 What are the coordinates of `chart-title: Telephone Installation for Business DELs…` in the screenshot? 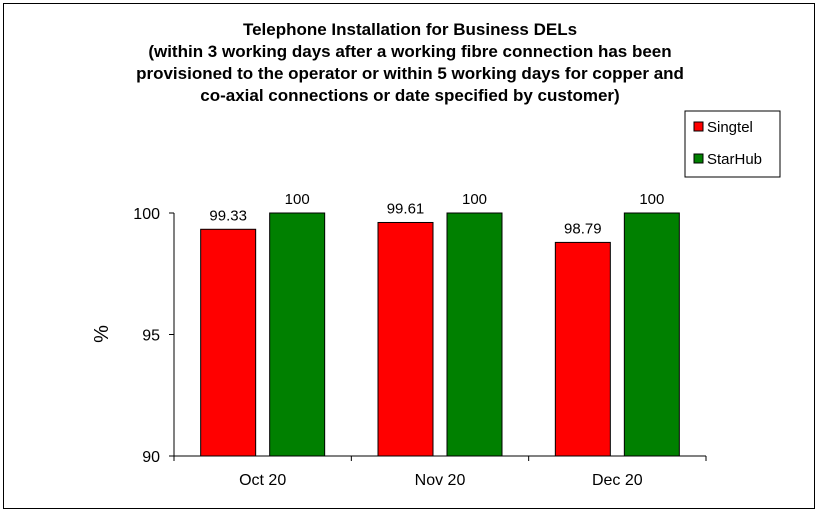 It's located at (410, 62).